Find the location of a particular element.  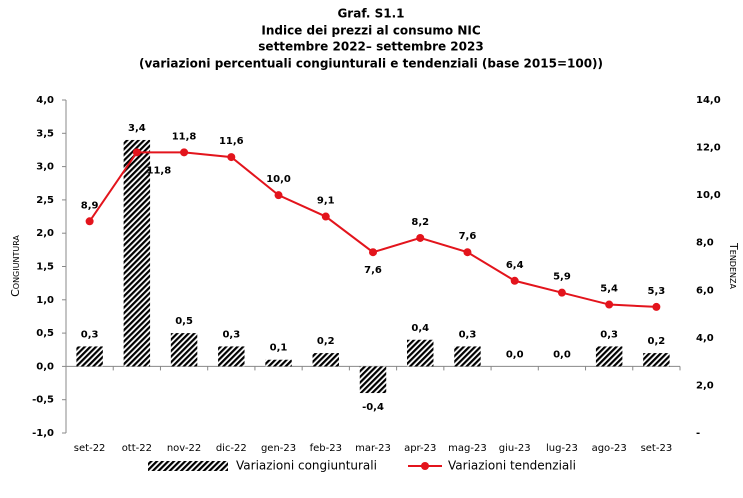

legend-label: Variazioni tendenziali is located at coordinates (512, 466).